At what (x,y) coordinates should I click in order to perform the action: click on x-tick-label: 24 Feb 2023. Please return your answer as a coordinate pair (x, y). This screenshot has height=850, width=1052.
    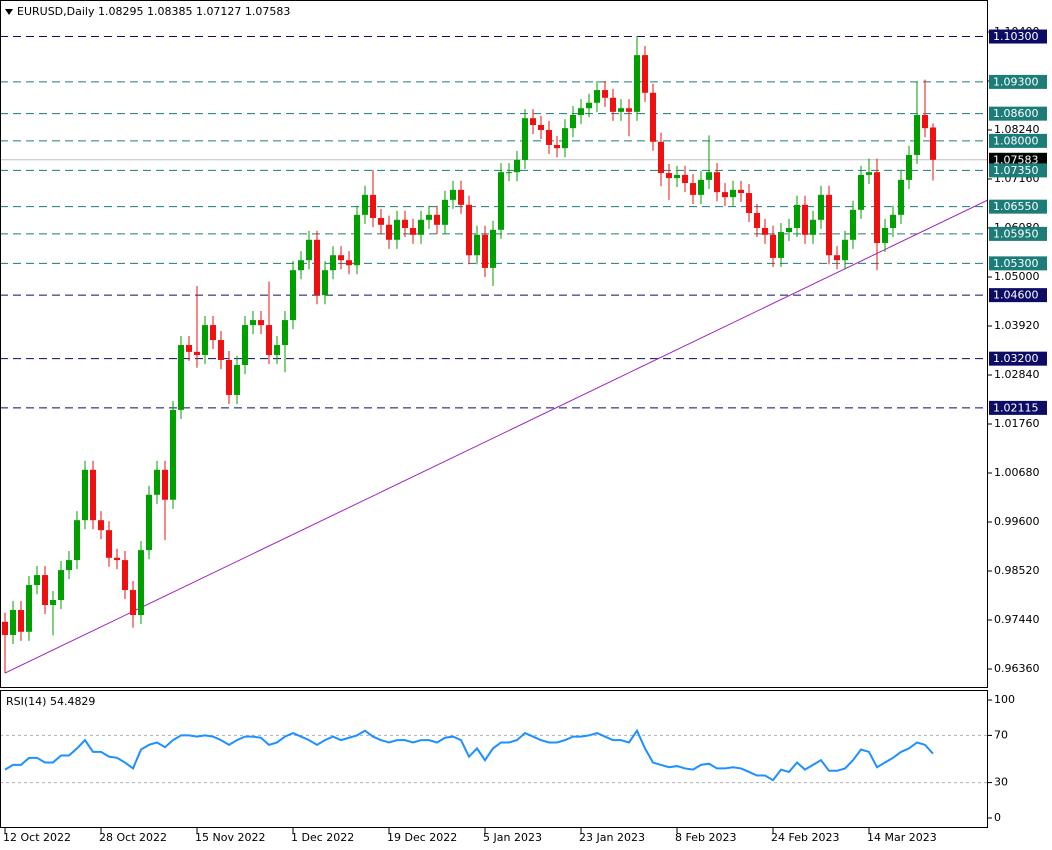
    Looking at the image, I should click on (805, 837).